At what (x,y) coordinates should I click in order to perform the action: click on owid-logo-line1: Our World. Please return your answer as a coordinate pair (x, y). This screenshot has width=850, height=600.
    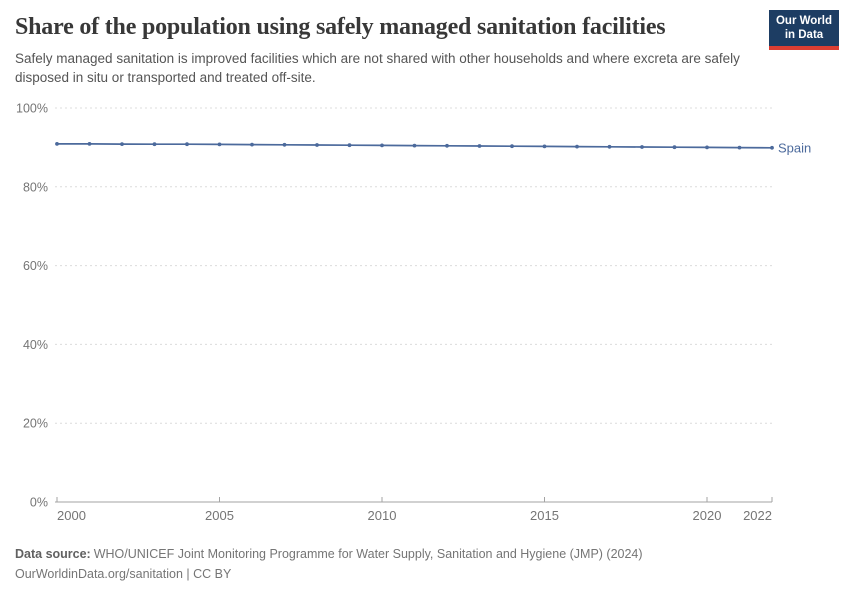
    Looking at the image, I should click on (803, 21).